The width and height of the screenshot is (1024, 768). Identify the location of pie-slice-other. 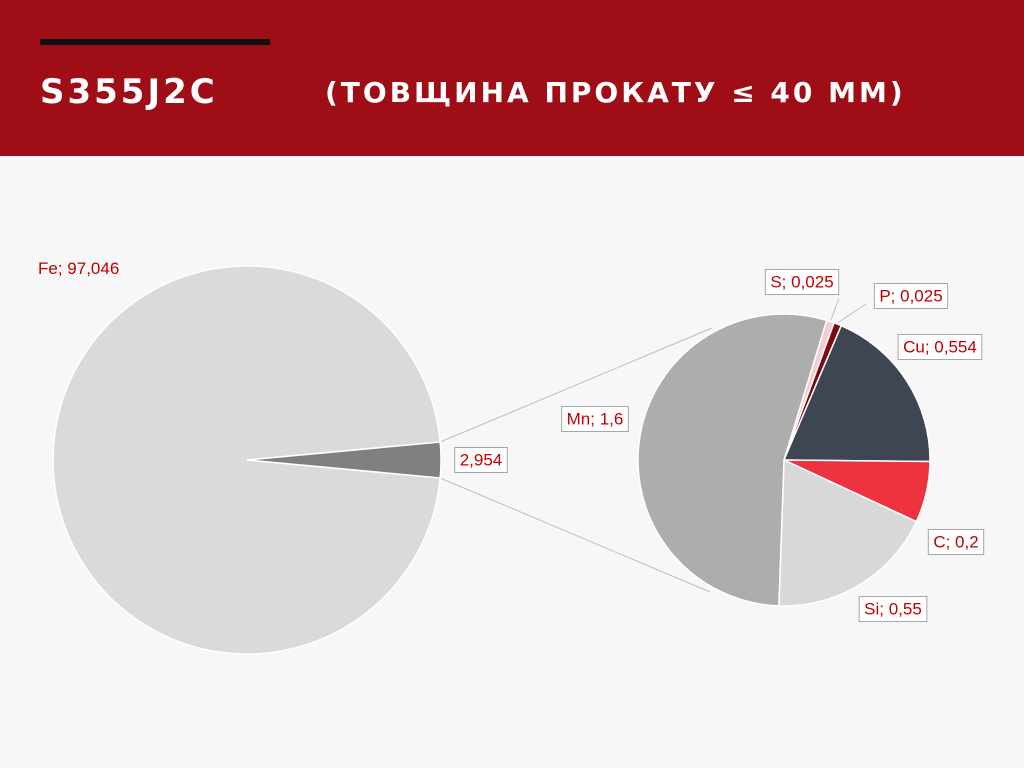
(344, 460).